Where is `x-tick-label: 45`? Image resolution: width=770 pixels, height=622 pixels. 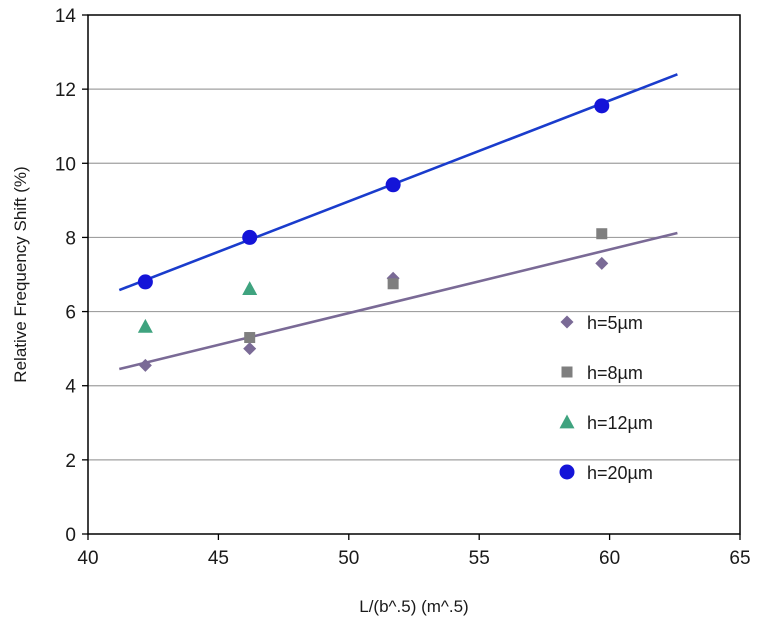
x-tick-label: 45 is located at coordinates (218, 558).